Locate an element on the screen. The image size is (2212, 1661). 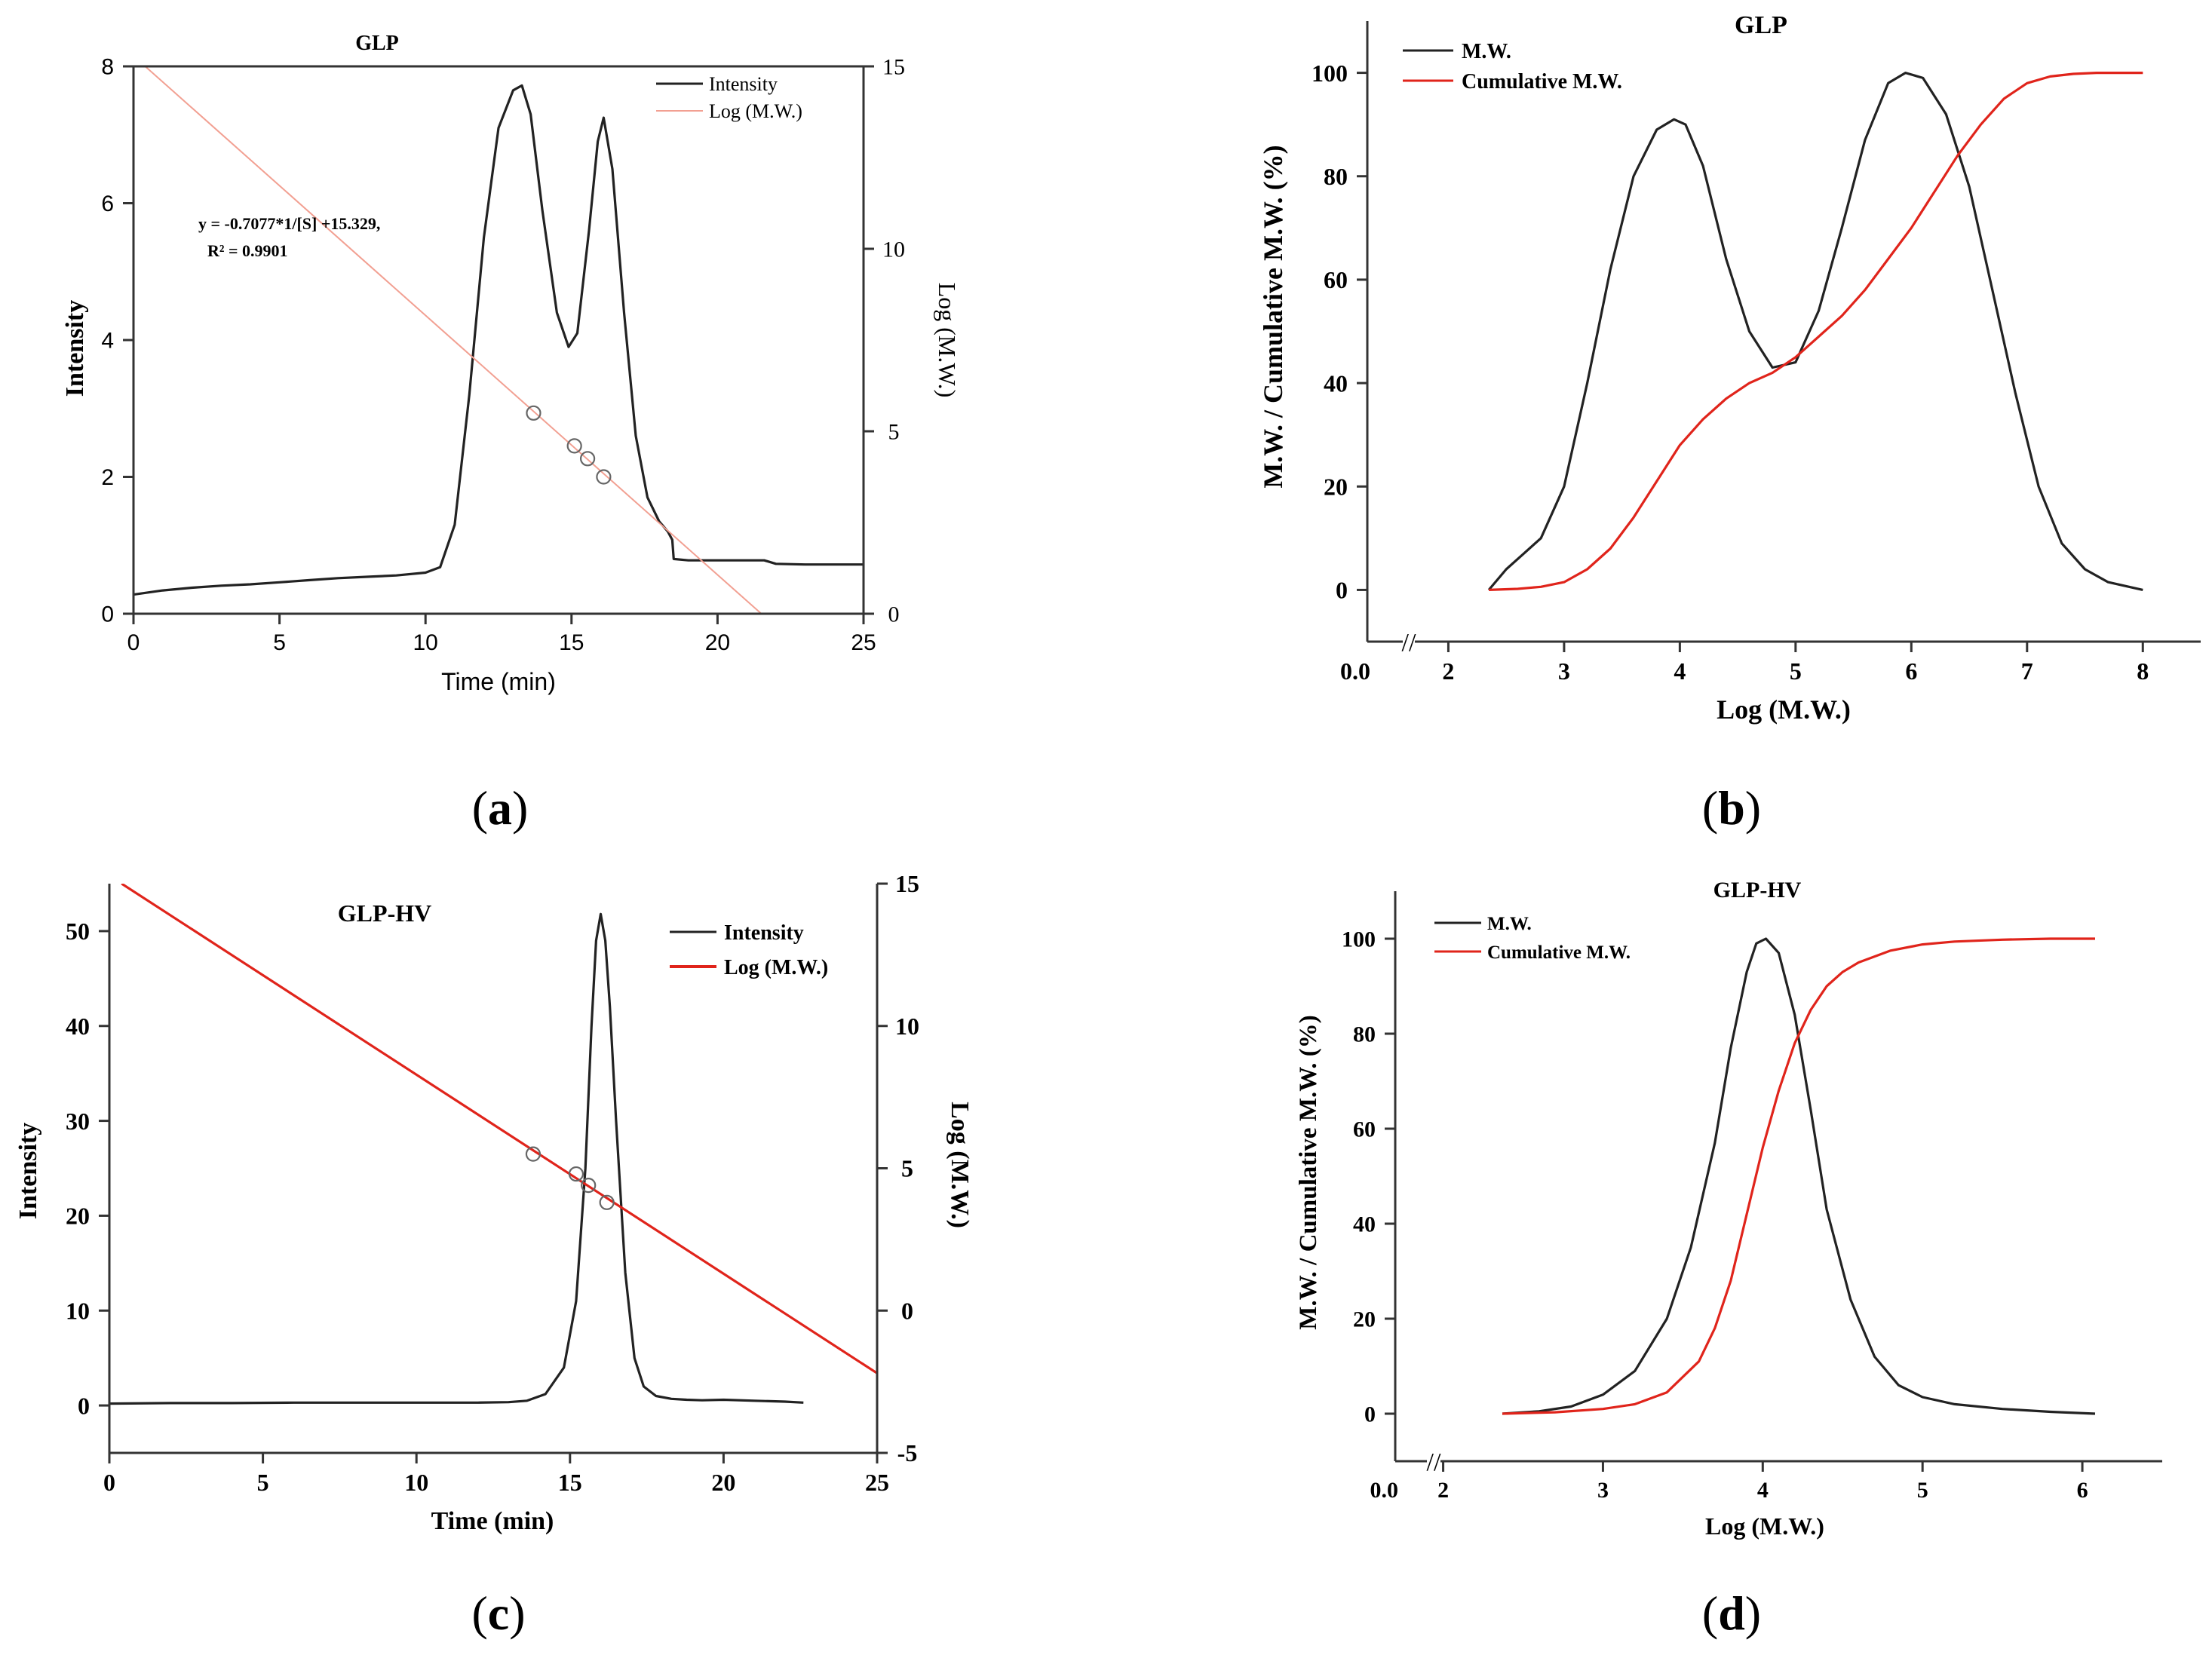
y2-tick-label: 0 is located at coordinates (907, 1310).